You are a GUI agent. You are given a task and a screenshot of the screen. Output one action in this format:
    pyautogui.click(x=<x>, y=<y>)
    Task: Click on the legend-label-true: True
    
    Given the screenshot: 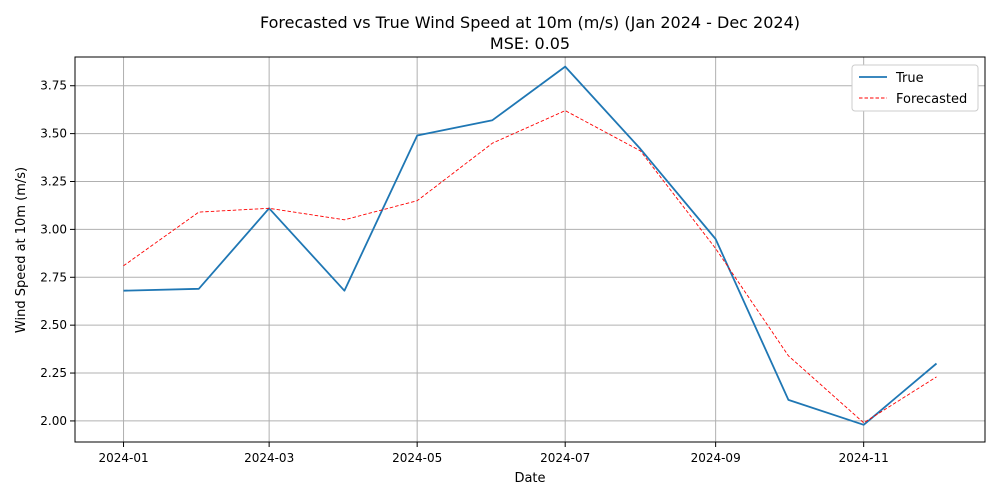 What is the action you would take?
    pyautogui.click(x=909, y=78)
    